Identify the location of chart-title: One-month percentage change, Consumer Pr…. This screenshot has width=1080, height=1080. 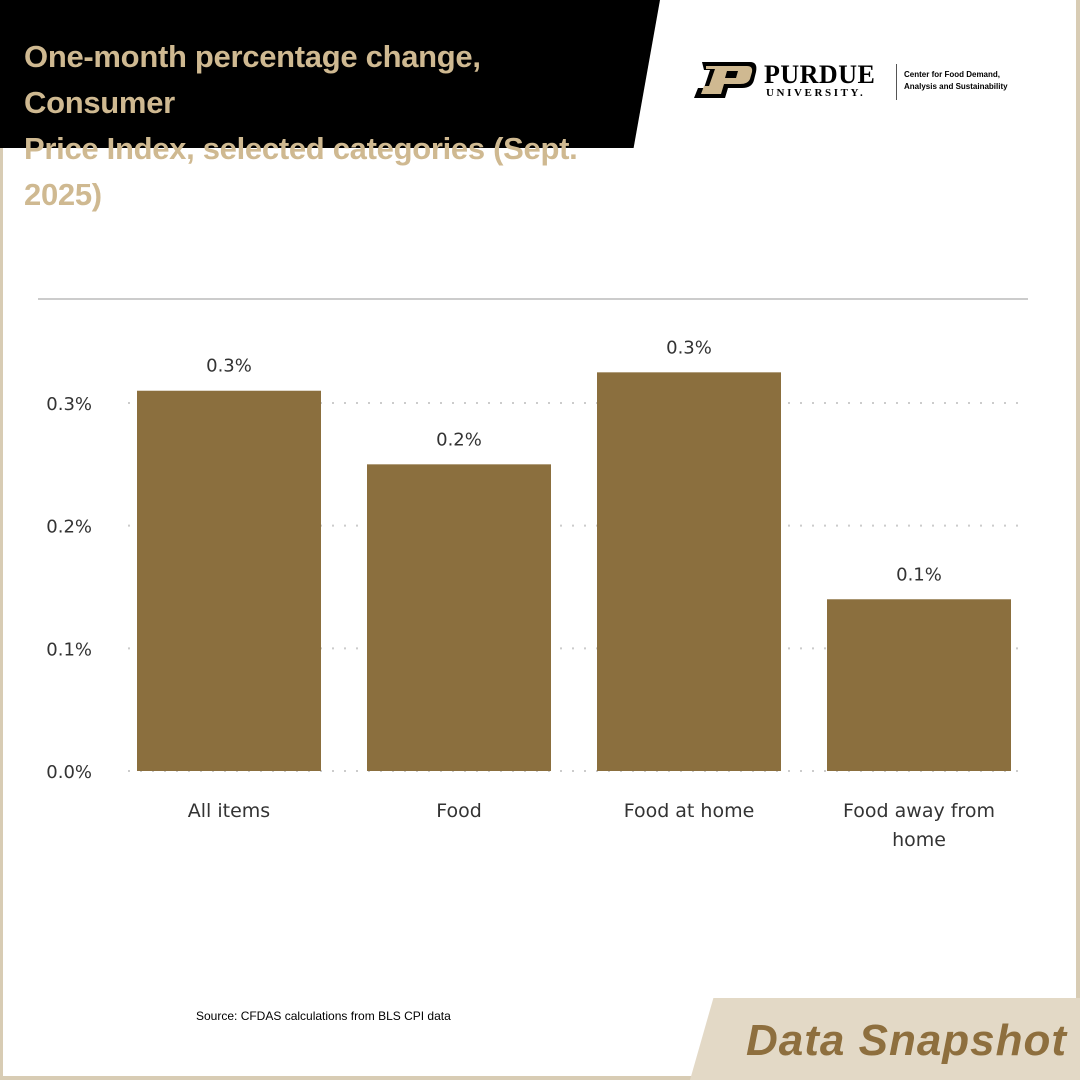
(324, 126).